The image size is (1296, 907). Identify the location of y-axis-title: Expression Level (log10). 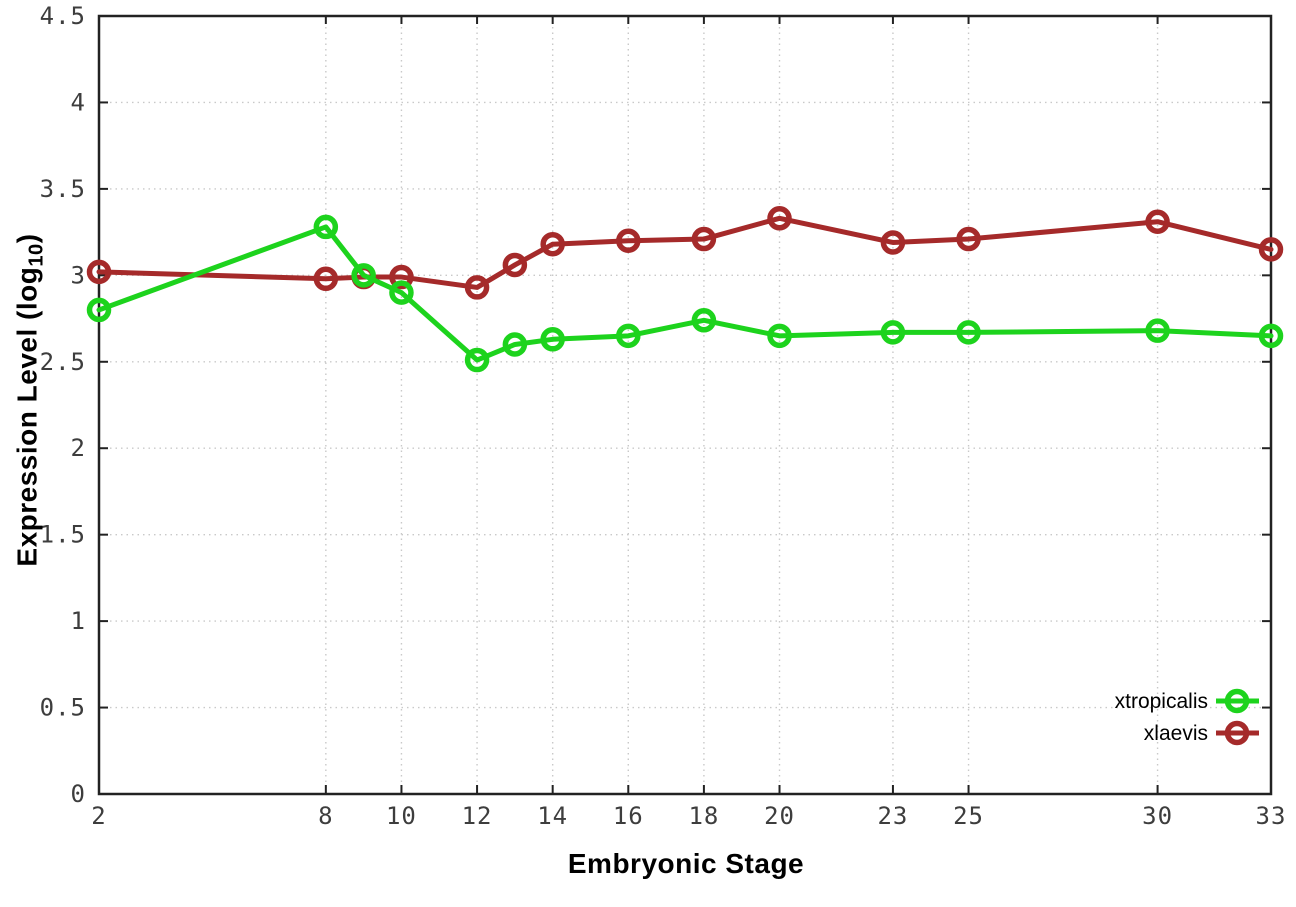
(29, 399).